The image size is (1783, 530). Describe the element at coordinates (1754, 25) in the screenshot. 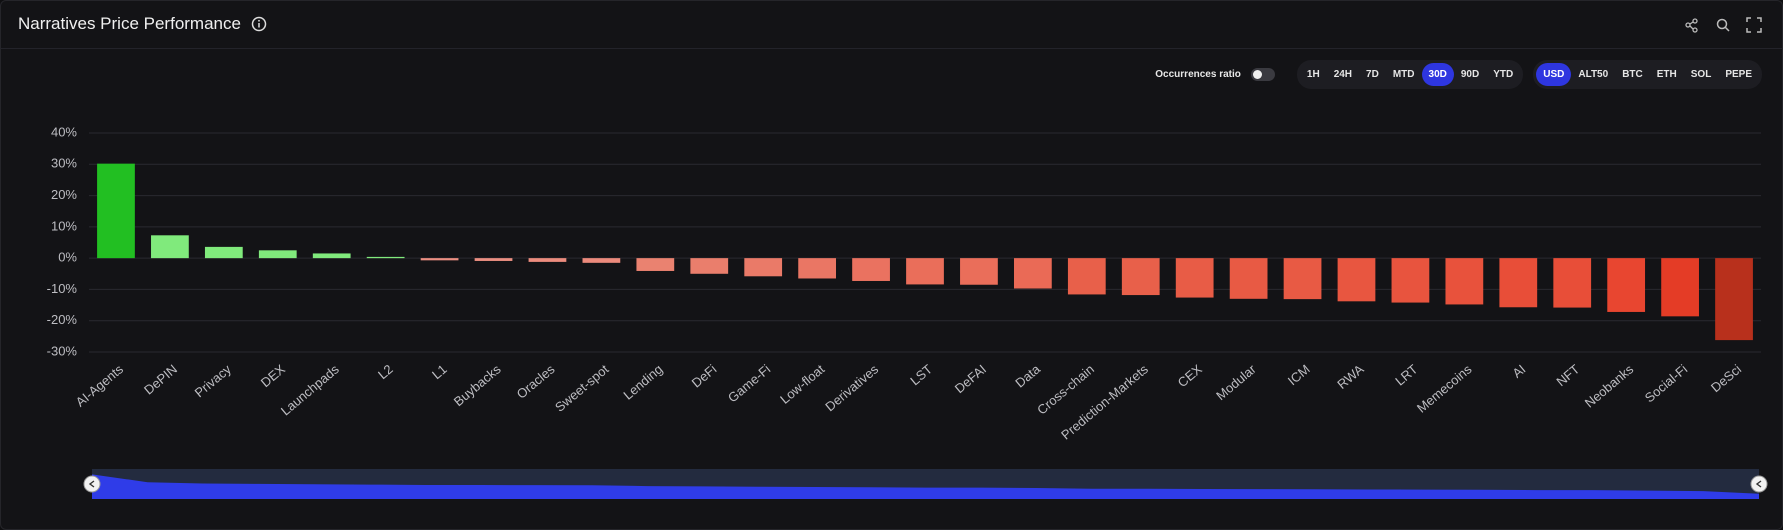

I see `fullscreen-icon` at that location.